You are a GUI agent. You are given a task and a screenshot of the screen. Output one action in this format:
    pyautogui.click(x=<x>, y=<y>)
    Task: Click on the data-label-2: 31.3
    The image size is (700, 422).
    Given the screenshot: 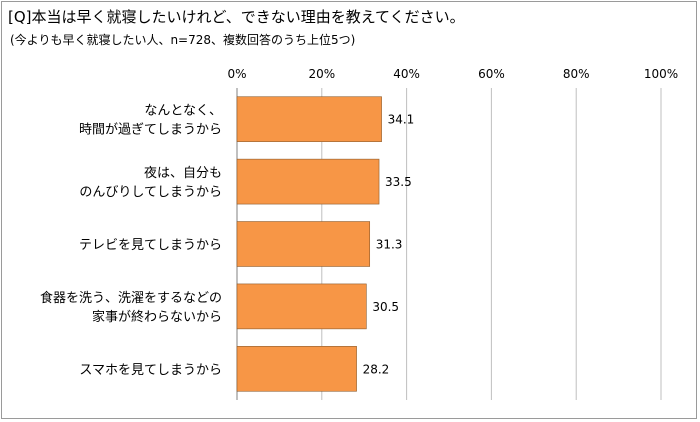 What is the action you would take?
    pyautogui.click(x=389, y=245)
    